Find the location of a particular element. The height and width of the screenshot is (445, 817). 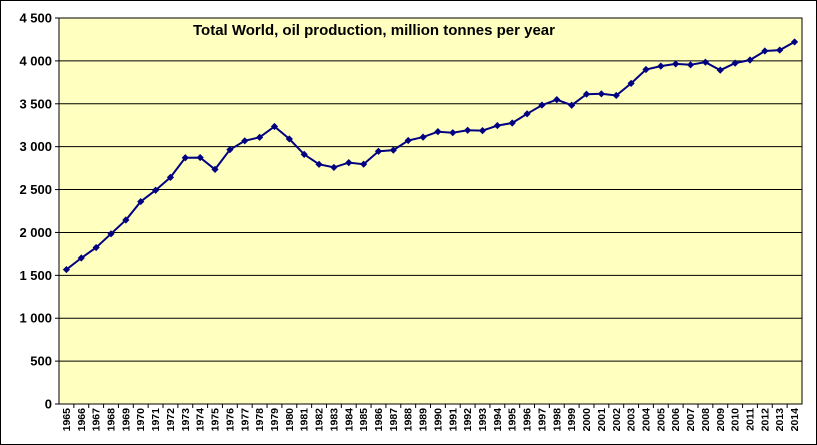

y-tick-label: 3 500 is located at coordinates (35, 103).